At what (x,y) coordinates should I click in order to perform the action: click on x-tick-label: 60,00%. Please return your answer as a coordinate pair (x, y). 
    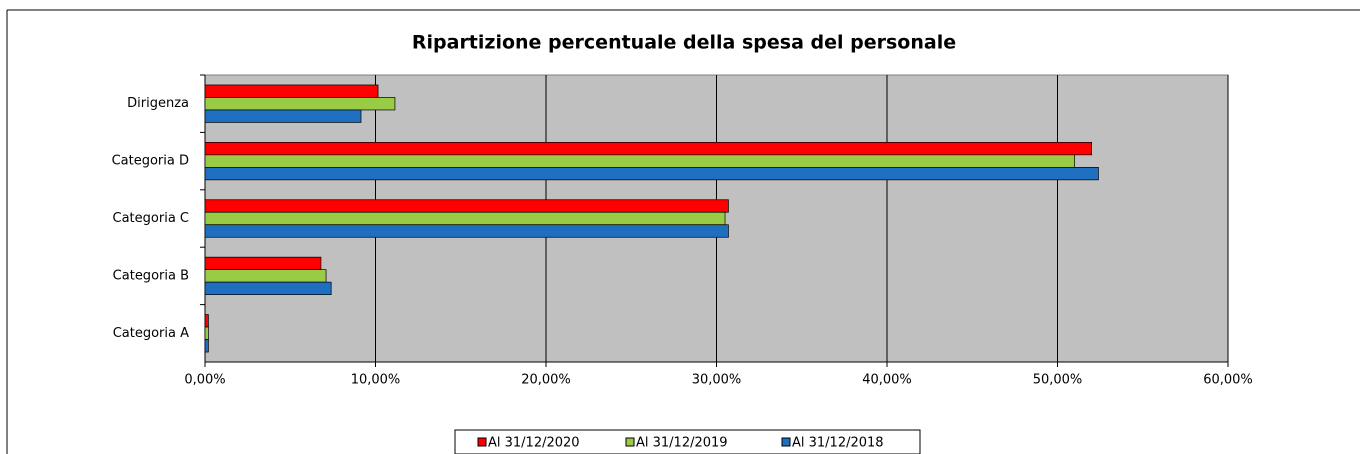
    Looking at the image, I should click on (1228, 380).